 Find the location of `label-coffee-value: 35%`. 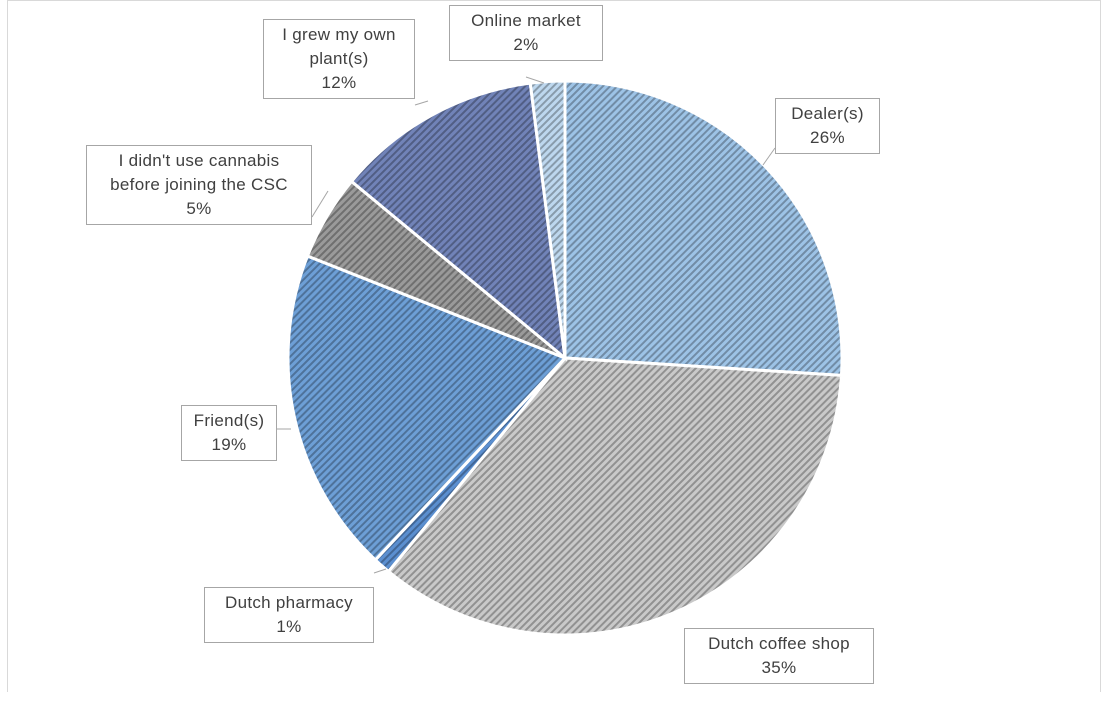

label-coffee-value: 35% is located at coordinates (779, 667).